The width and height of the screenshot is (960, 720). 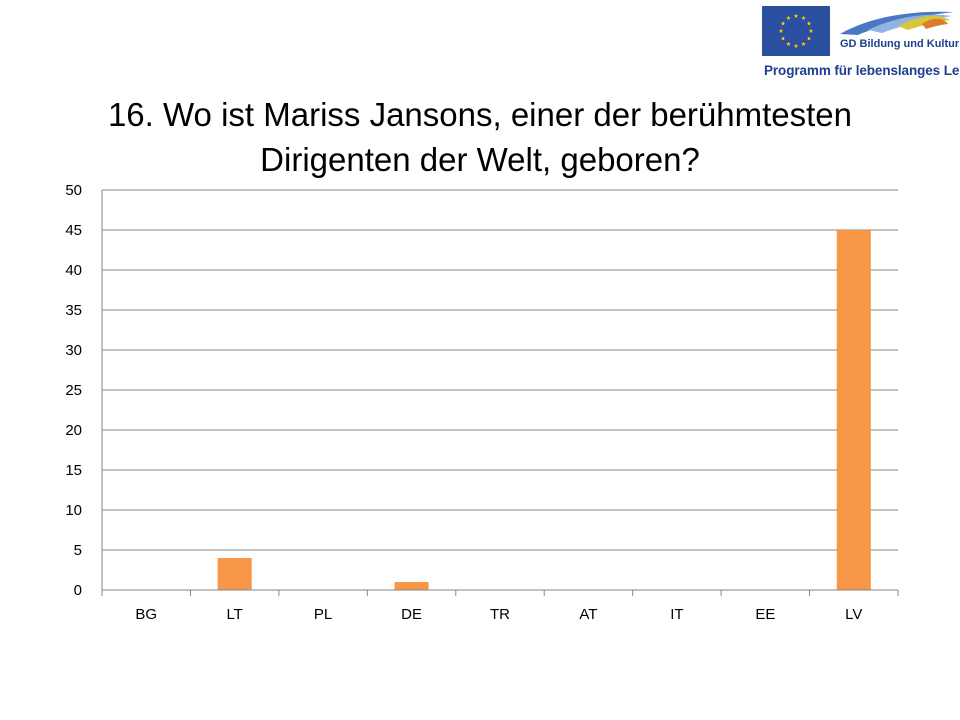 What do you see at coordinates (588, 614) in the screenshot?
I see `x-tick-label: AT` at bounding box center [588, 614].